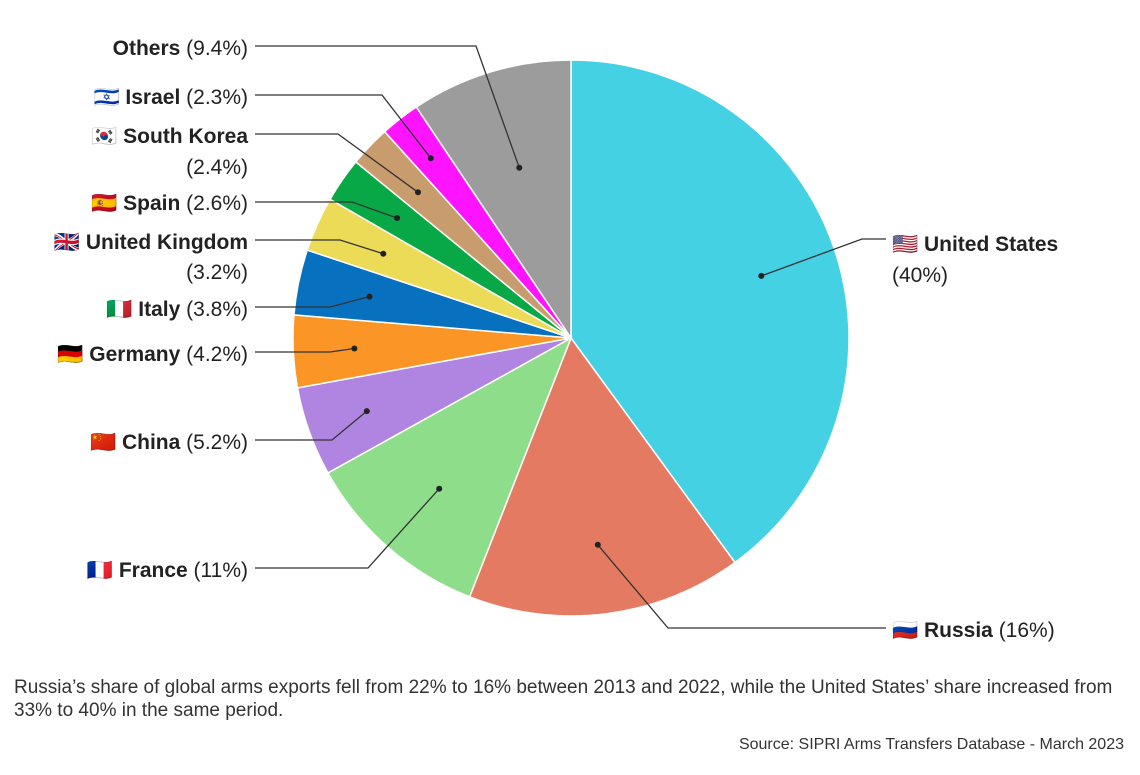 The image size is (1140, 775). I want to click on leader-line-russia, so click(741, 586).